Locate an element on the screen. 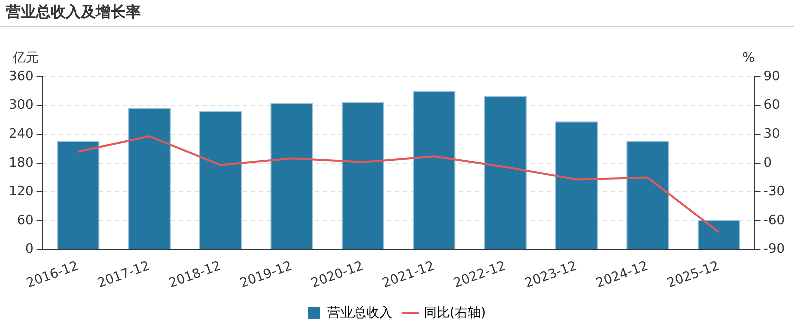 Image resolution: width=794 pixels, height=331 pixels. y-tick-label: 180 is located at coordinates (21, 163).